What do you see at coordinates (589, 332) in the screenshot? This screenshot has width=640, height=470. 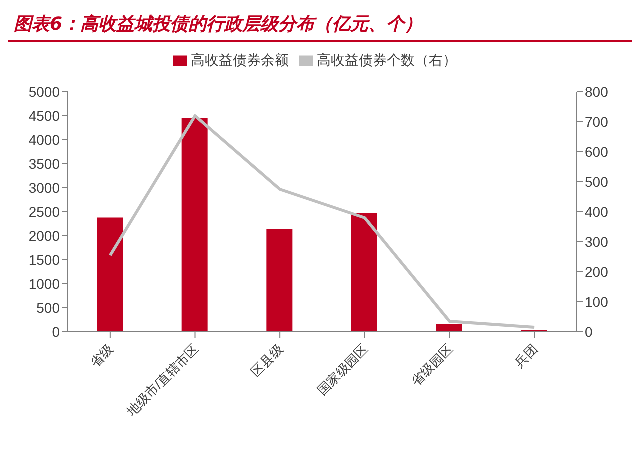 I see `y2-tick-label: 0` at bounding box center [589, 332].